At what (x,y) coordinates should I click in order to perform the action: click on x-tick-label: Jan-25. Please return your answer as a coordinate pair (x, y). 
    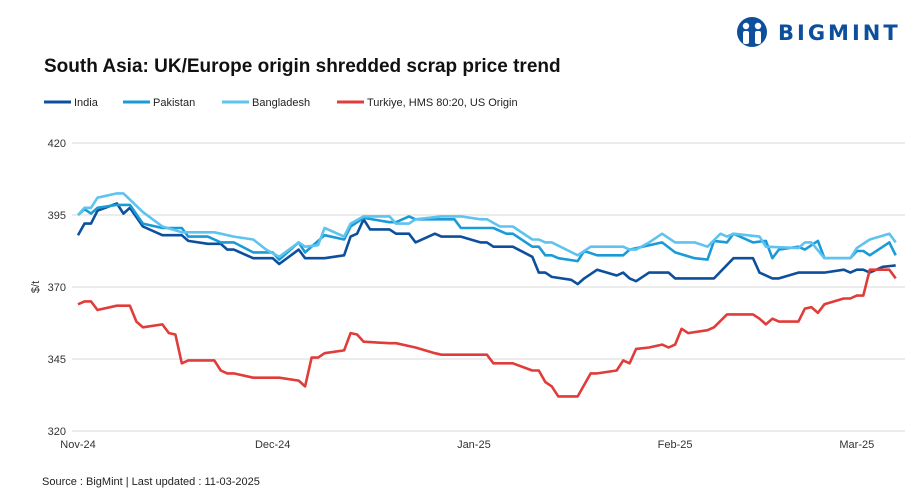
    Looking at the image, I should click on (474, 445).